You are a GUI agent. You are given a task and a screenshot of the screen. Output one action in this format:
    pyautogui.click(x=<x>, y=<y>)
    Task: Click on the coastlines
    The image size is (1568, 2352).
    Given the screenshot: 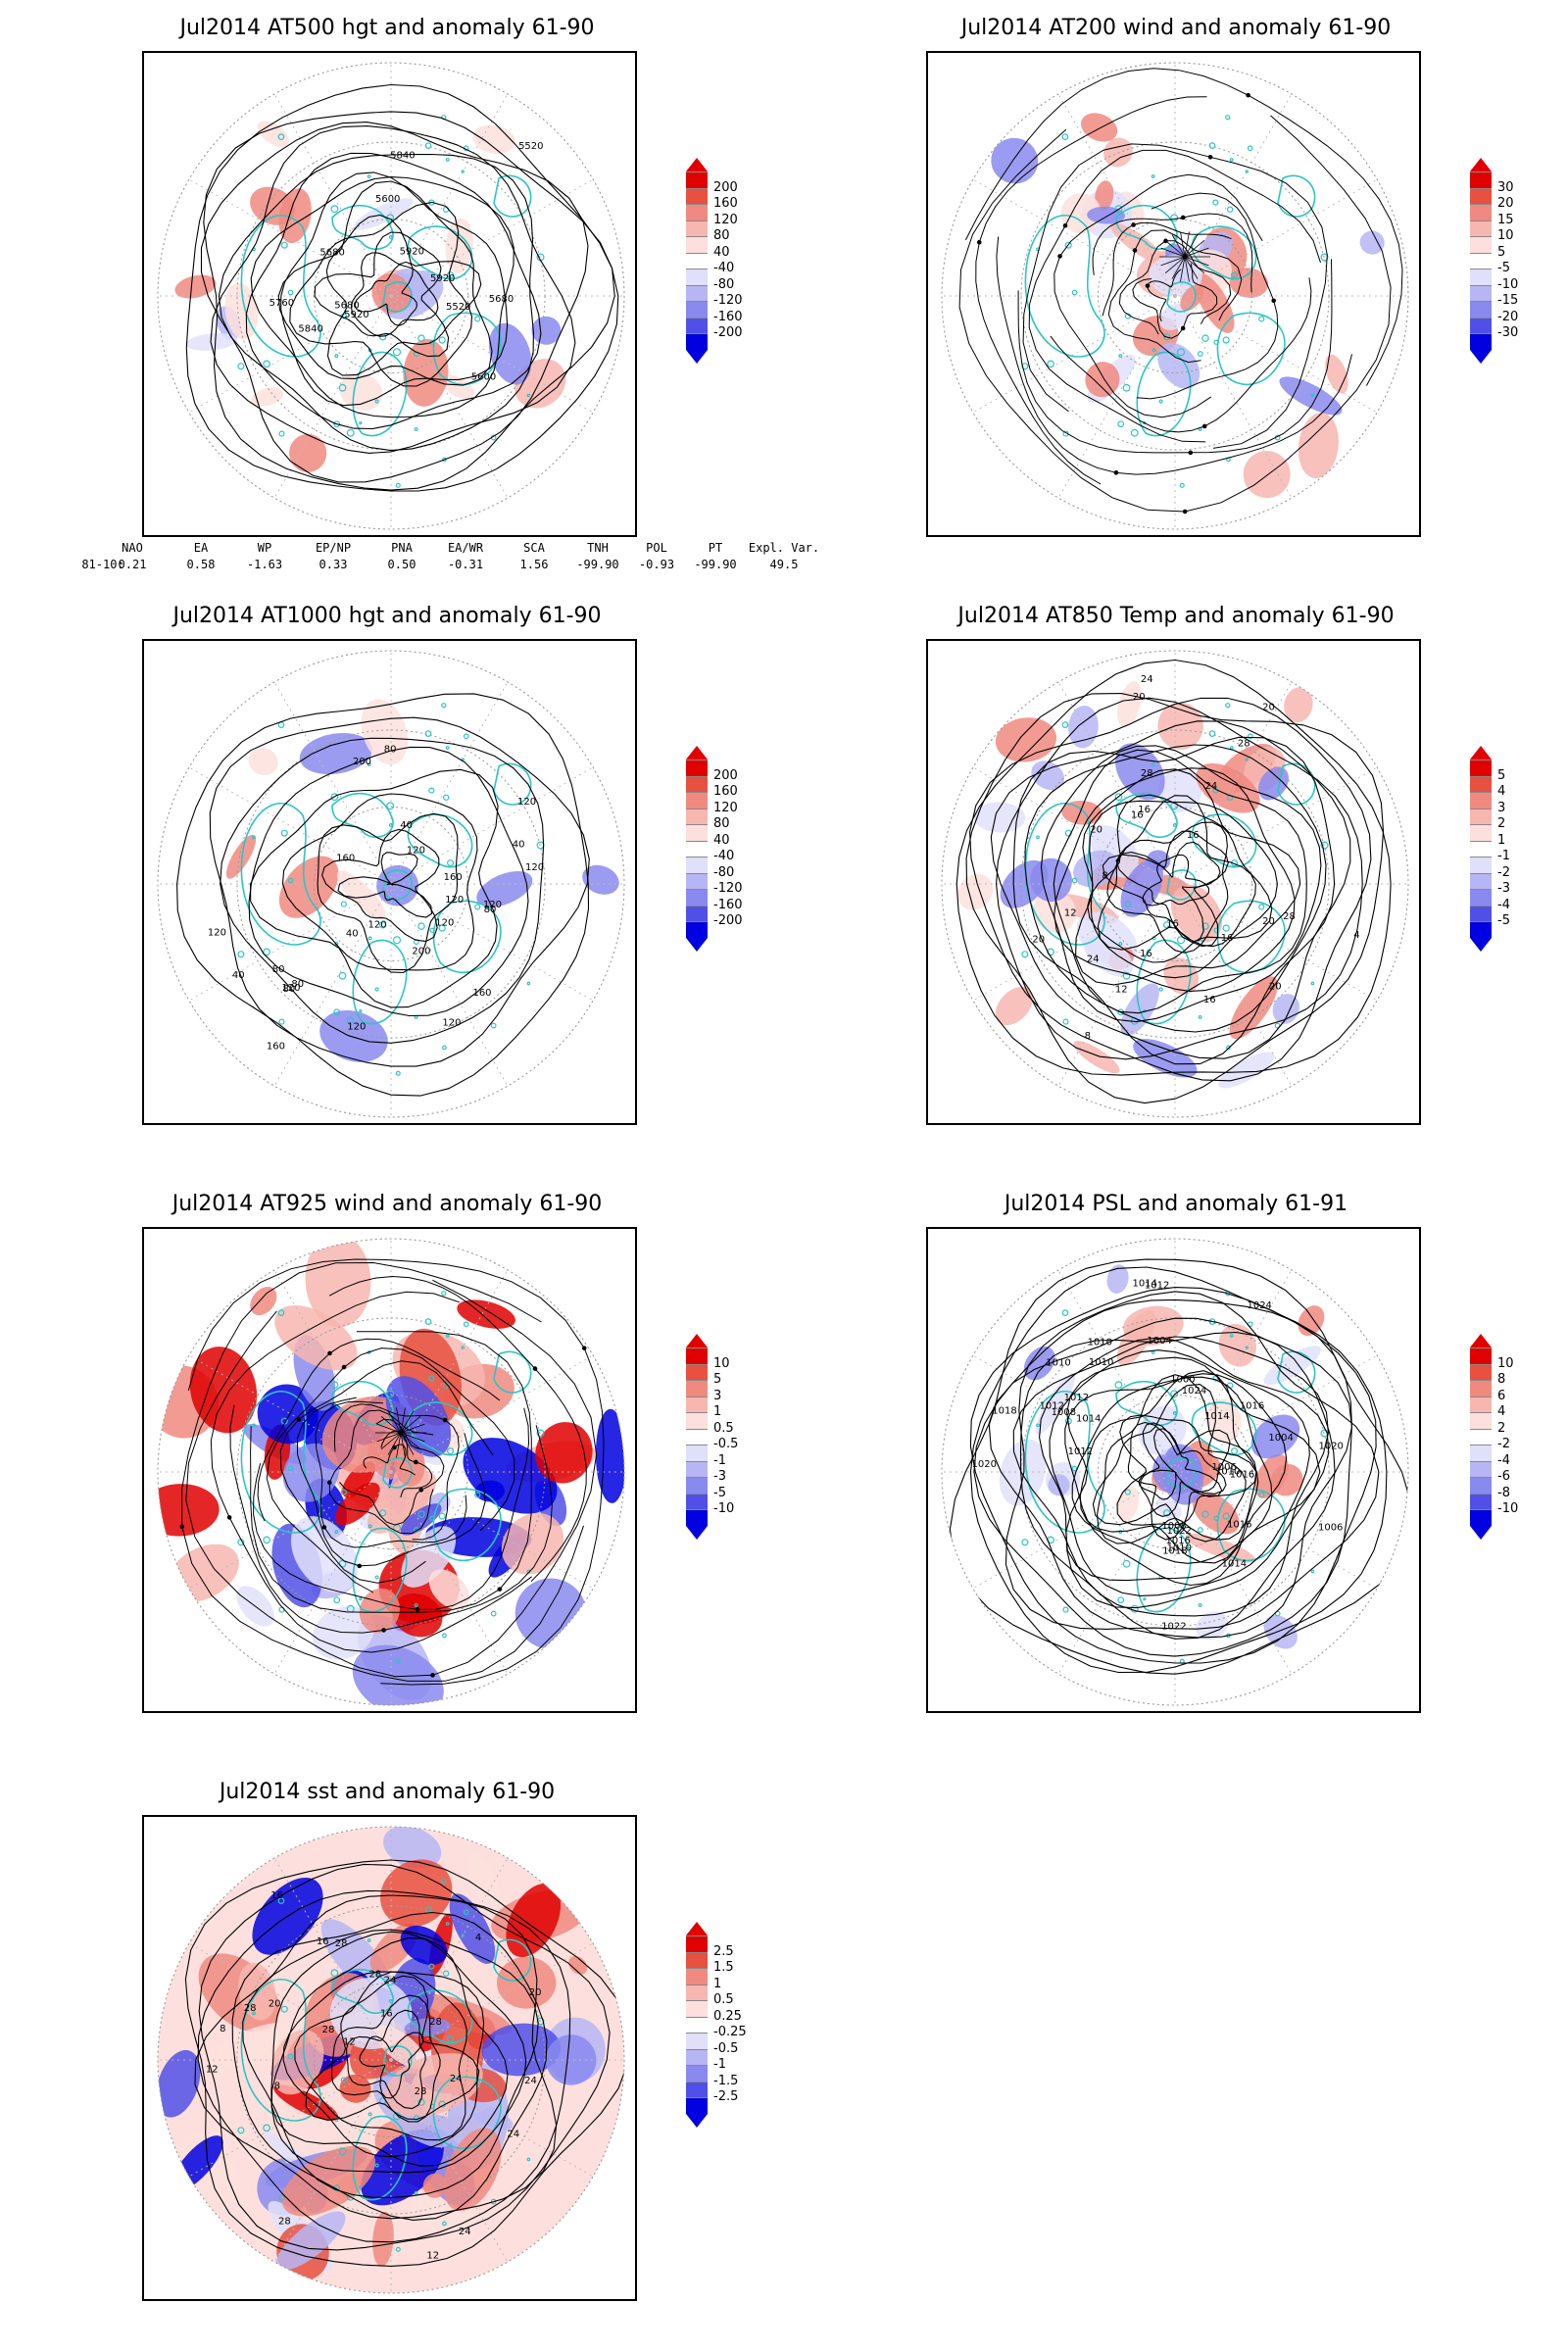 What is the action you would take?
    pyautogui.click(x=391, y=2065)
    